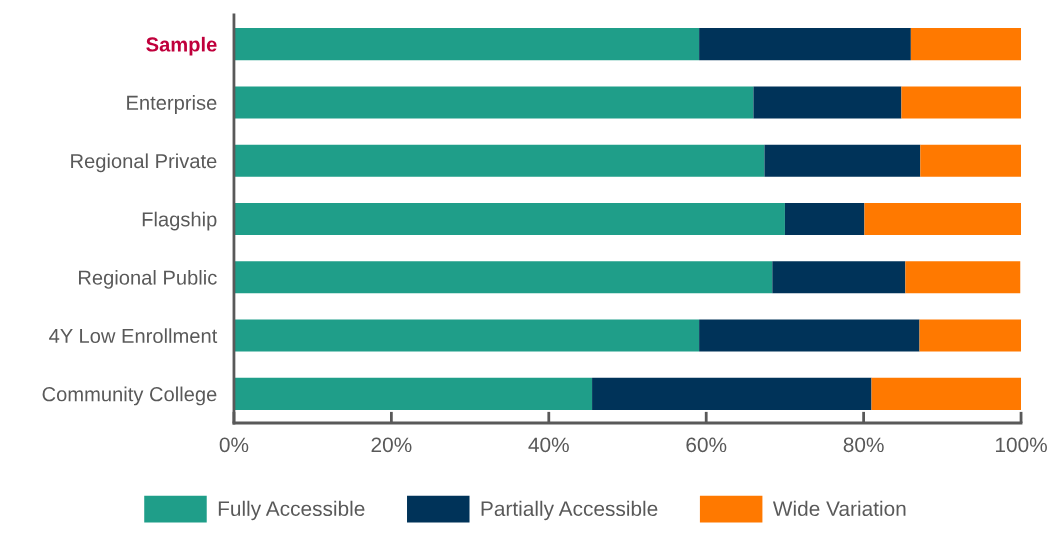 This screenshot has width=1051, height=537. I want to click on x-tick-label: 40%, so click(548, 445).